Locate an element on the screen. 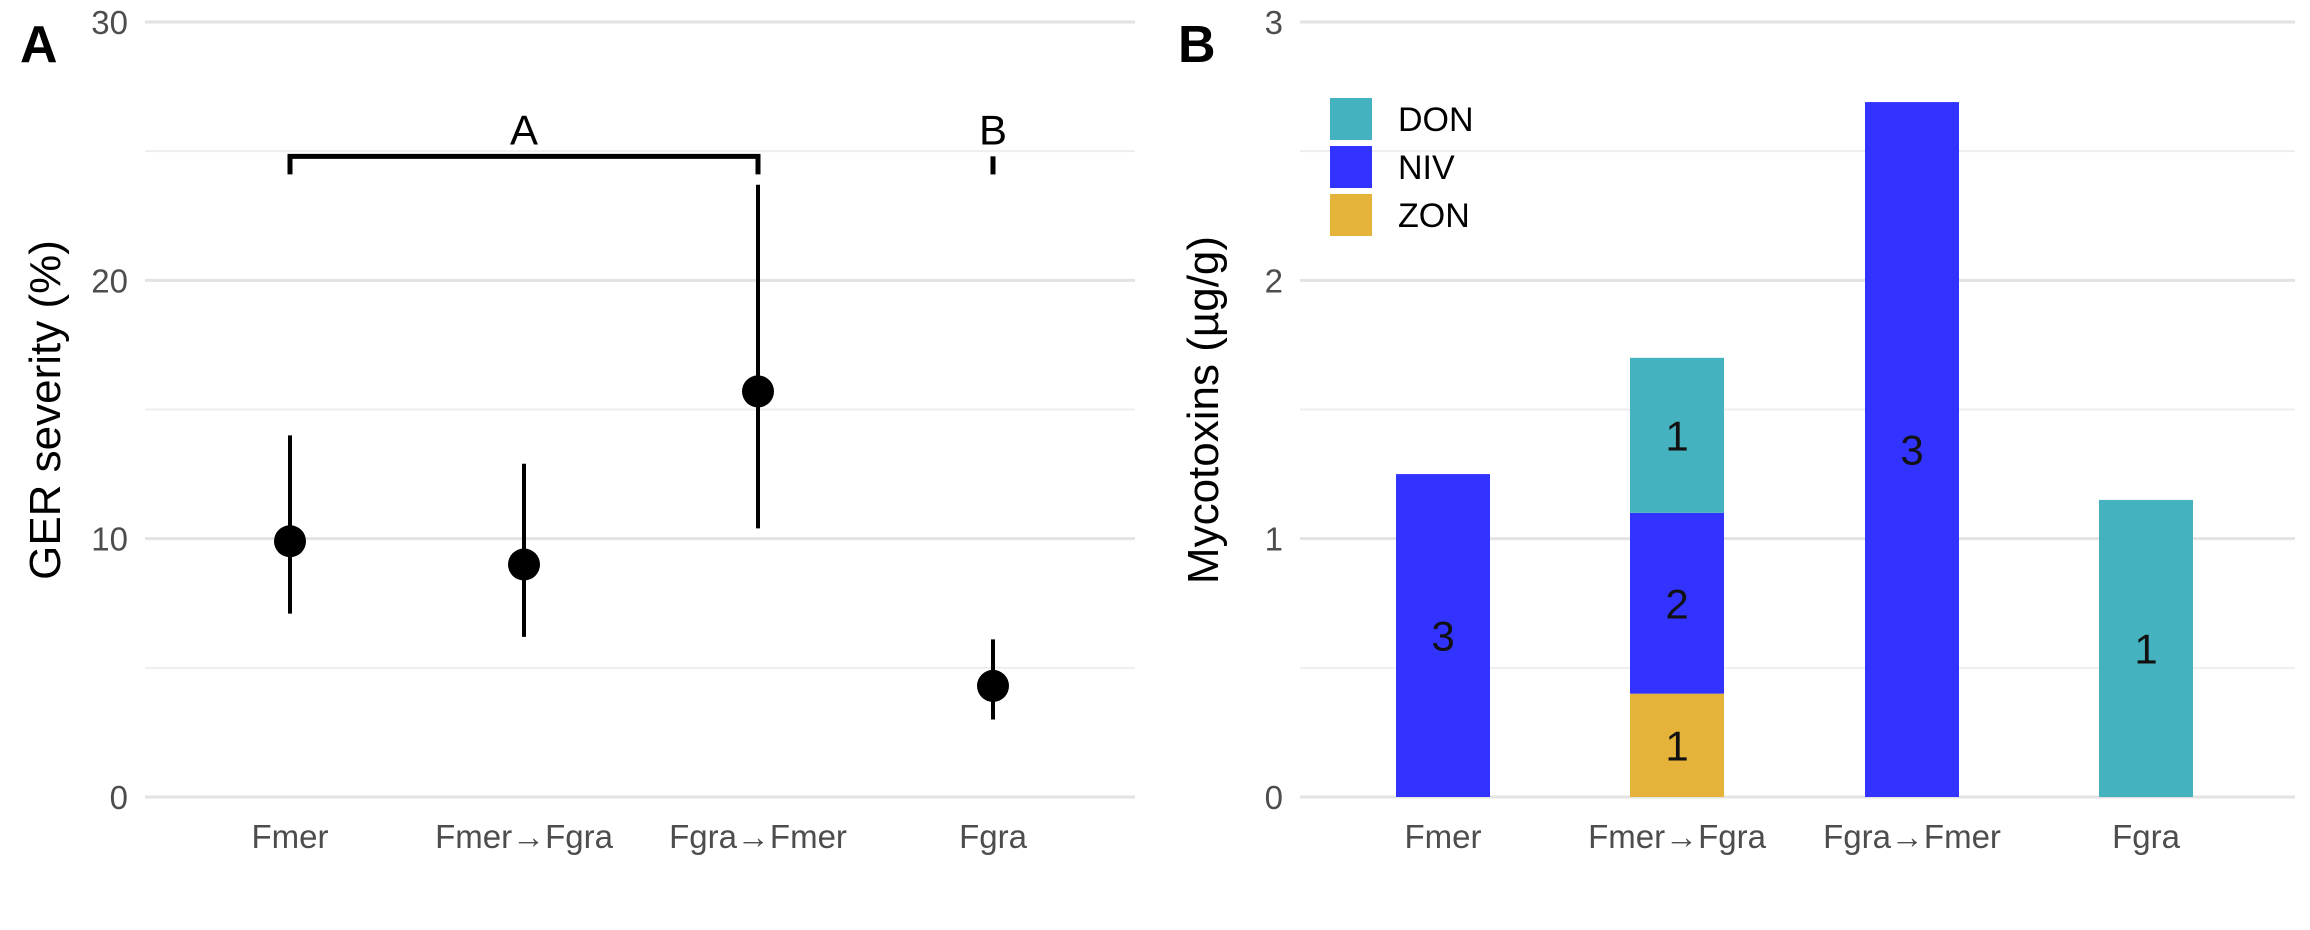  y-axis-title: Mycotoxins (µg/g) is located at coordinates (1203, 410).